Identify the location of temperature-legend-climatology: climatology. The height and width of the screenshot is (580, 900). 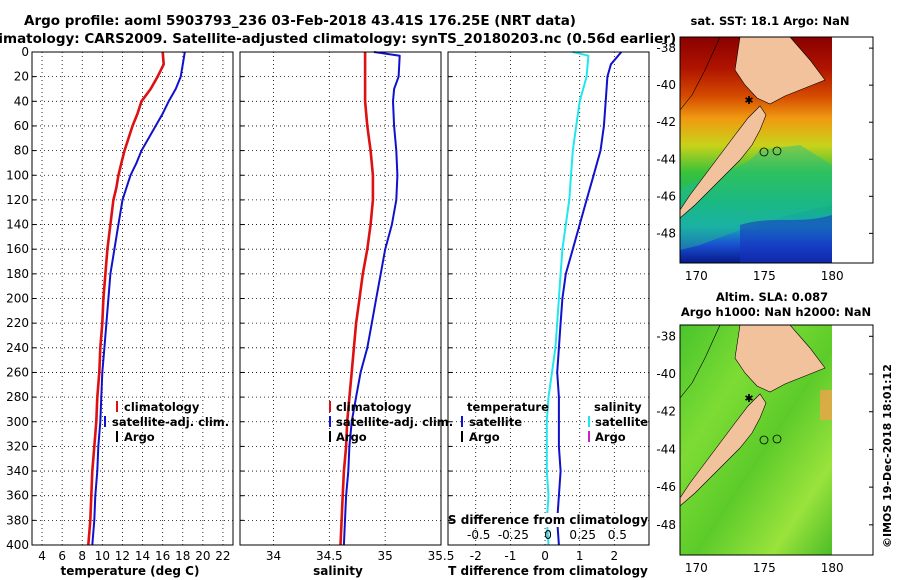
(162, 407).